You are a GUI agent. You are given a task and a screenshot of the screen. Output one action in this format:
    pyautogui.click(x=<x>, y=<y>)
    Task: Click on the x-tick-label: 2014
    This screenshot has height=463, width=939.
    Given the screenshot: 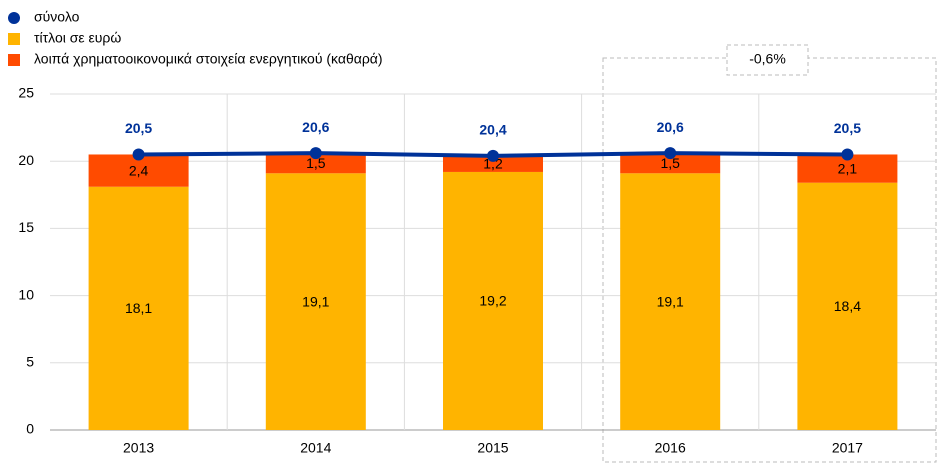 What is the action you would take?
    pyautogui.click(x=315, y=448)
    